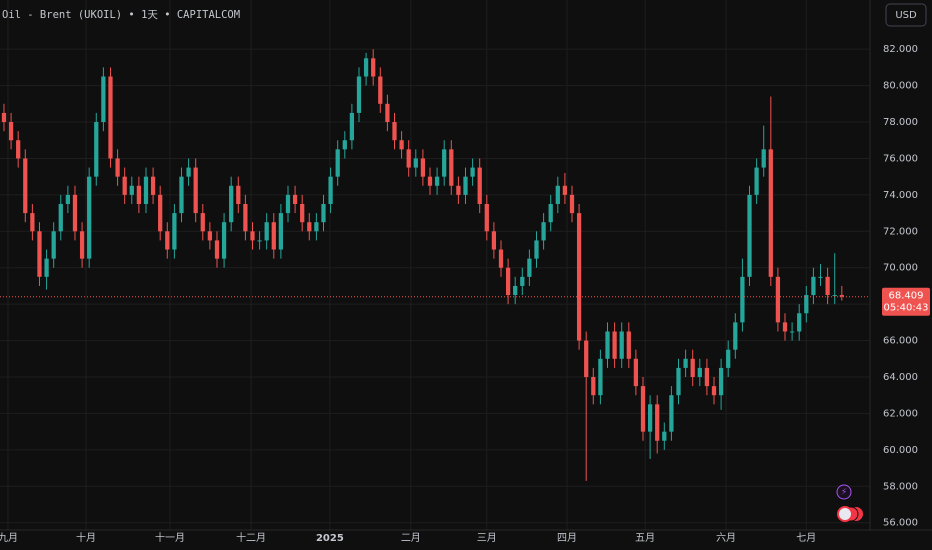 The height and width of the screenshot is (550, 932). I want to click on x-tick-label: 九月, so click(9, 538).